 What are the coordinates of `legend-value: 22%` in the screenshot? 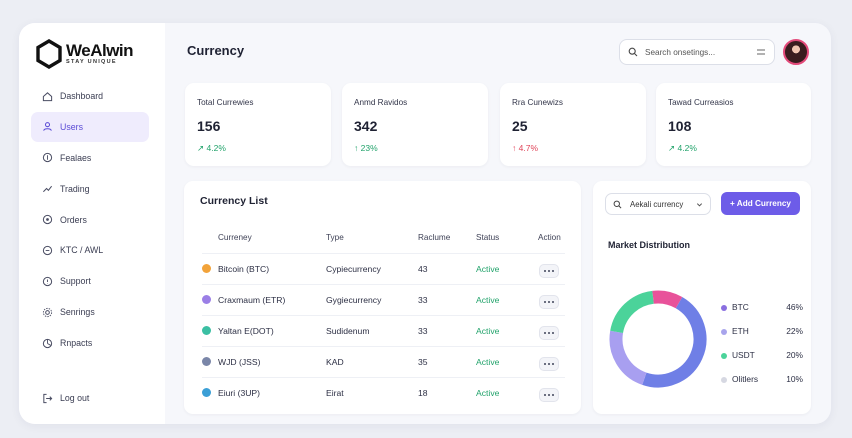 It's located at (794, 331).